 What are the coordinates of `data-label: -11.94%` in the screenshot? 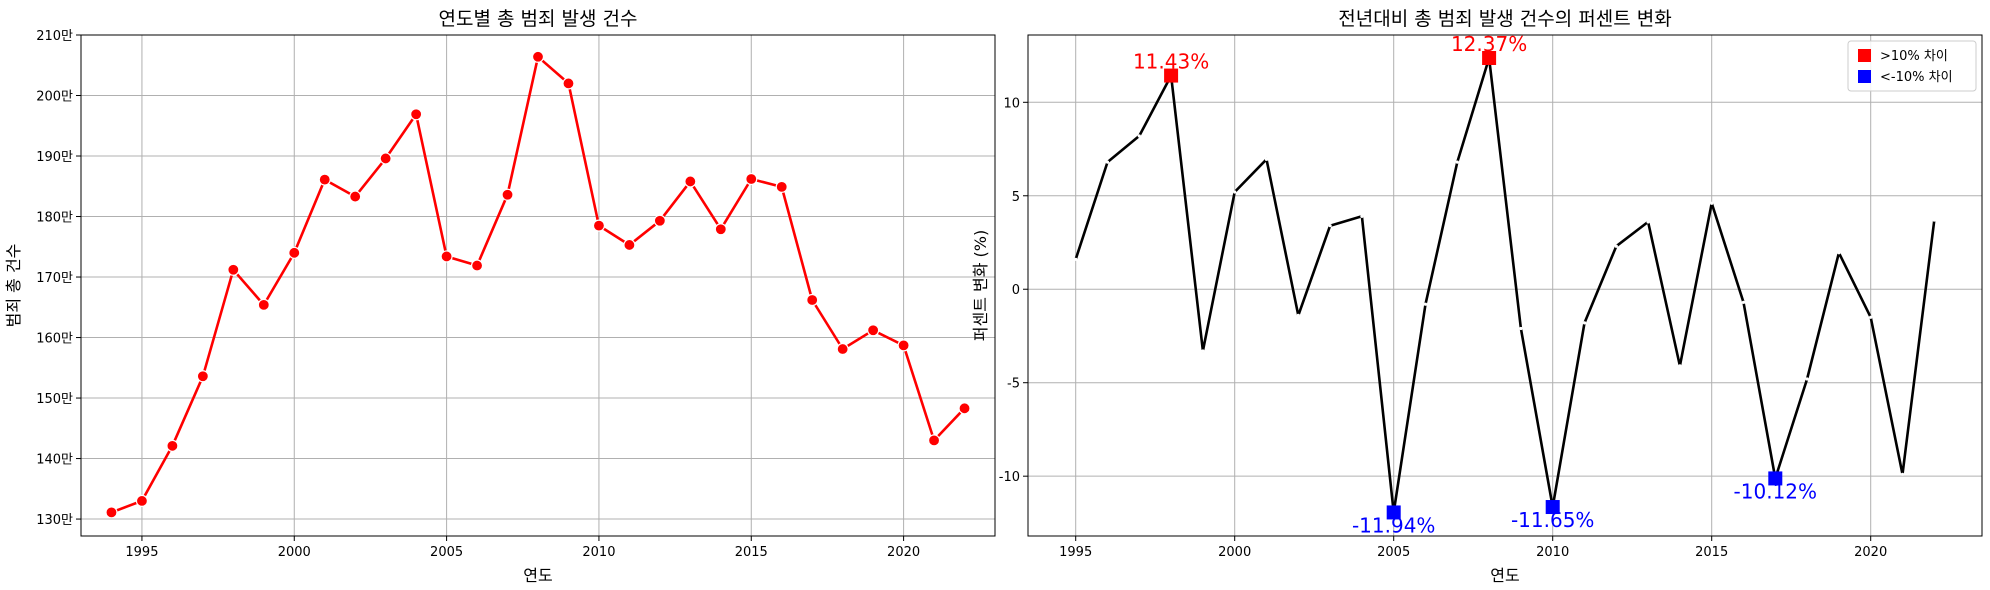 It's located at (1393, 525).